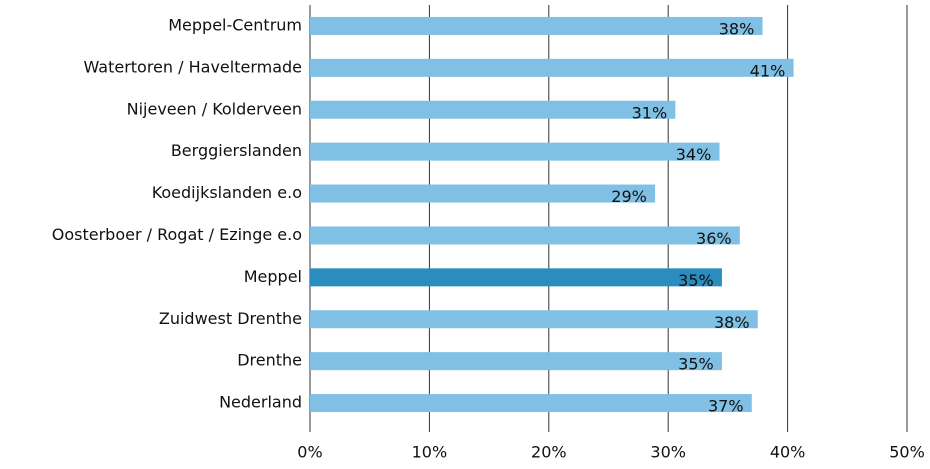 Image resolution: width=930 pixels, height=469 pixels. What do you see at coordinates (629, 196) in the screenshot?
I see `value-label: 29%` at bounding box center [629, 196].